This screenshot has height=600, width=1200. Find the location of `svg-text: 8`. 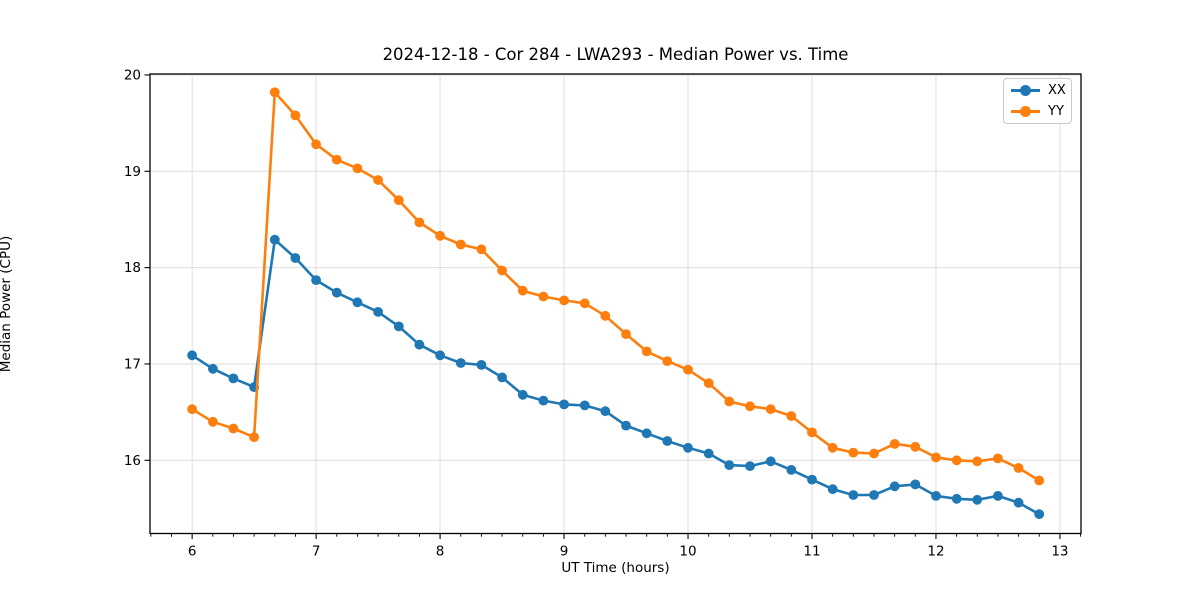

svg-text: 8 is located at coordinates (440, 552).